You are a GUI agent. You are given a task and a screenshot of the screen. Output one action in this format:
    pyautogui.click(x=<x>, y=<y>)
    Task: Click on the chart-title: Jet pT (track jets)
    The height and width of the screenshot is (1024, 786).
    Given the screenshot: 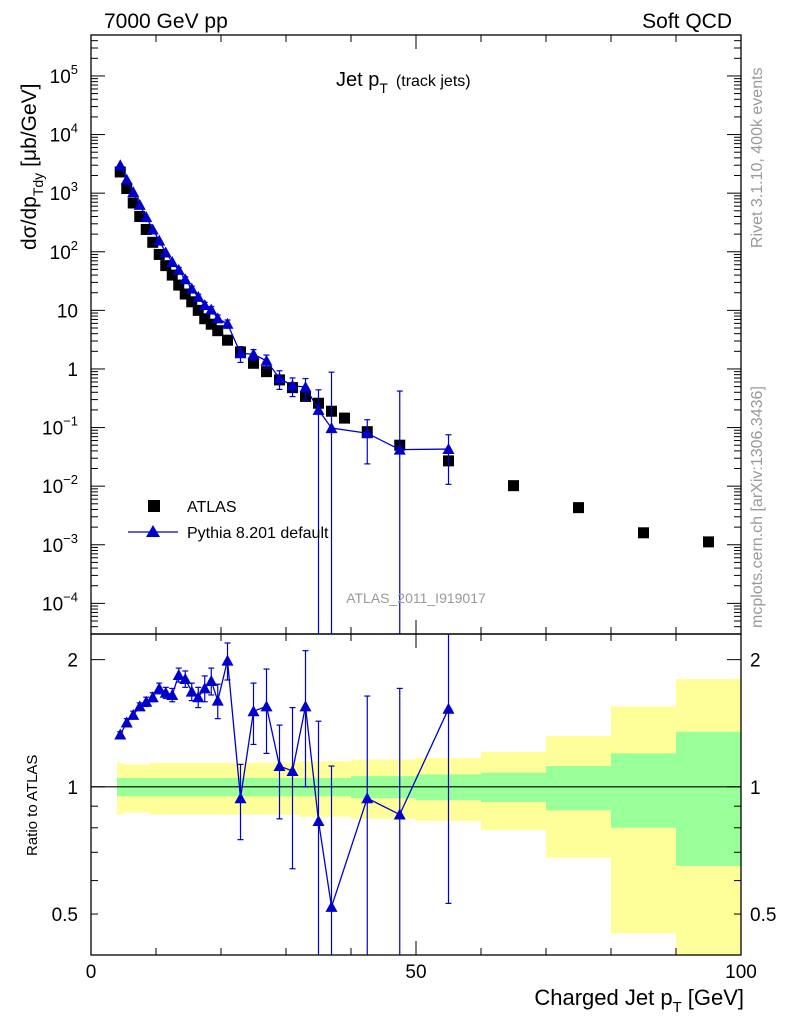 What is the action you would take?
    pyautogui.click(x=403, y=82)
    